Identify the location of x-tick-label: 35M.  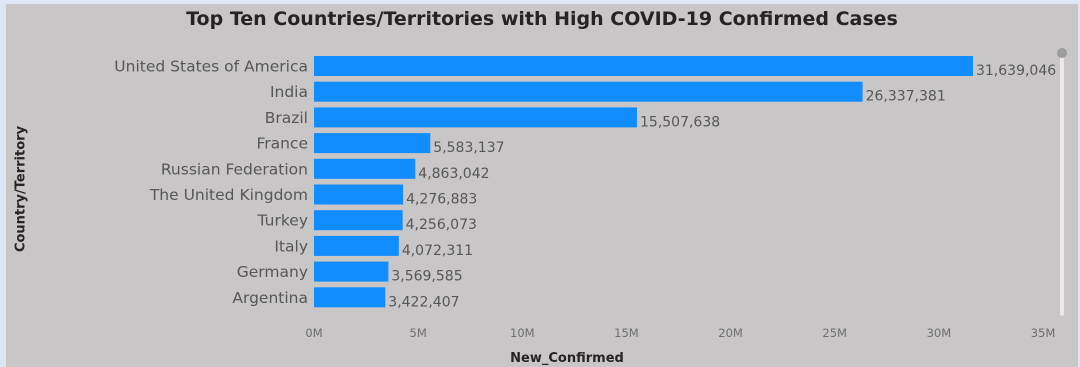
(1043, 333).